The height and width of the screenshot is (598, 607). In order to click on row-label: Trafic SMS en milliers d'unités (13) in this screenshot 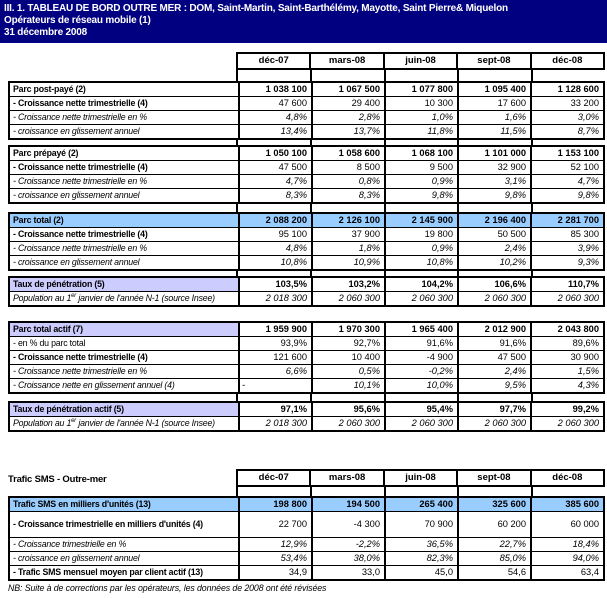, I will do `click(82, 504)`.